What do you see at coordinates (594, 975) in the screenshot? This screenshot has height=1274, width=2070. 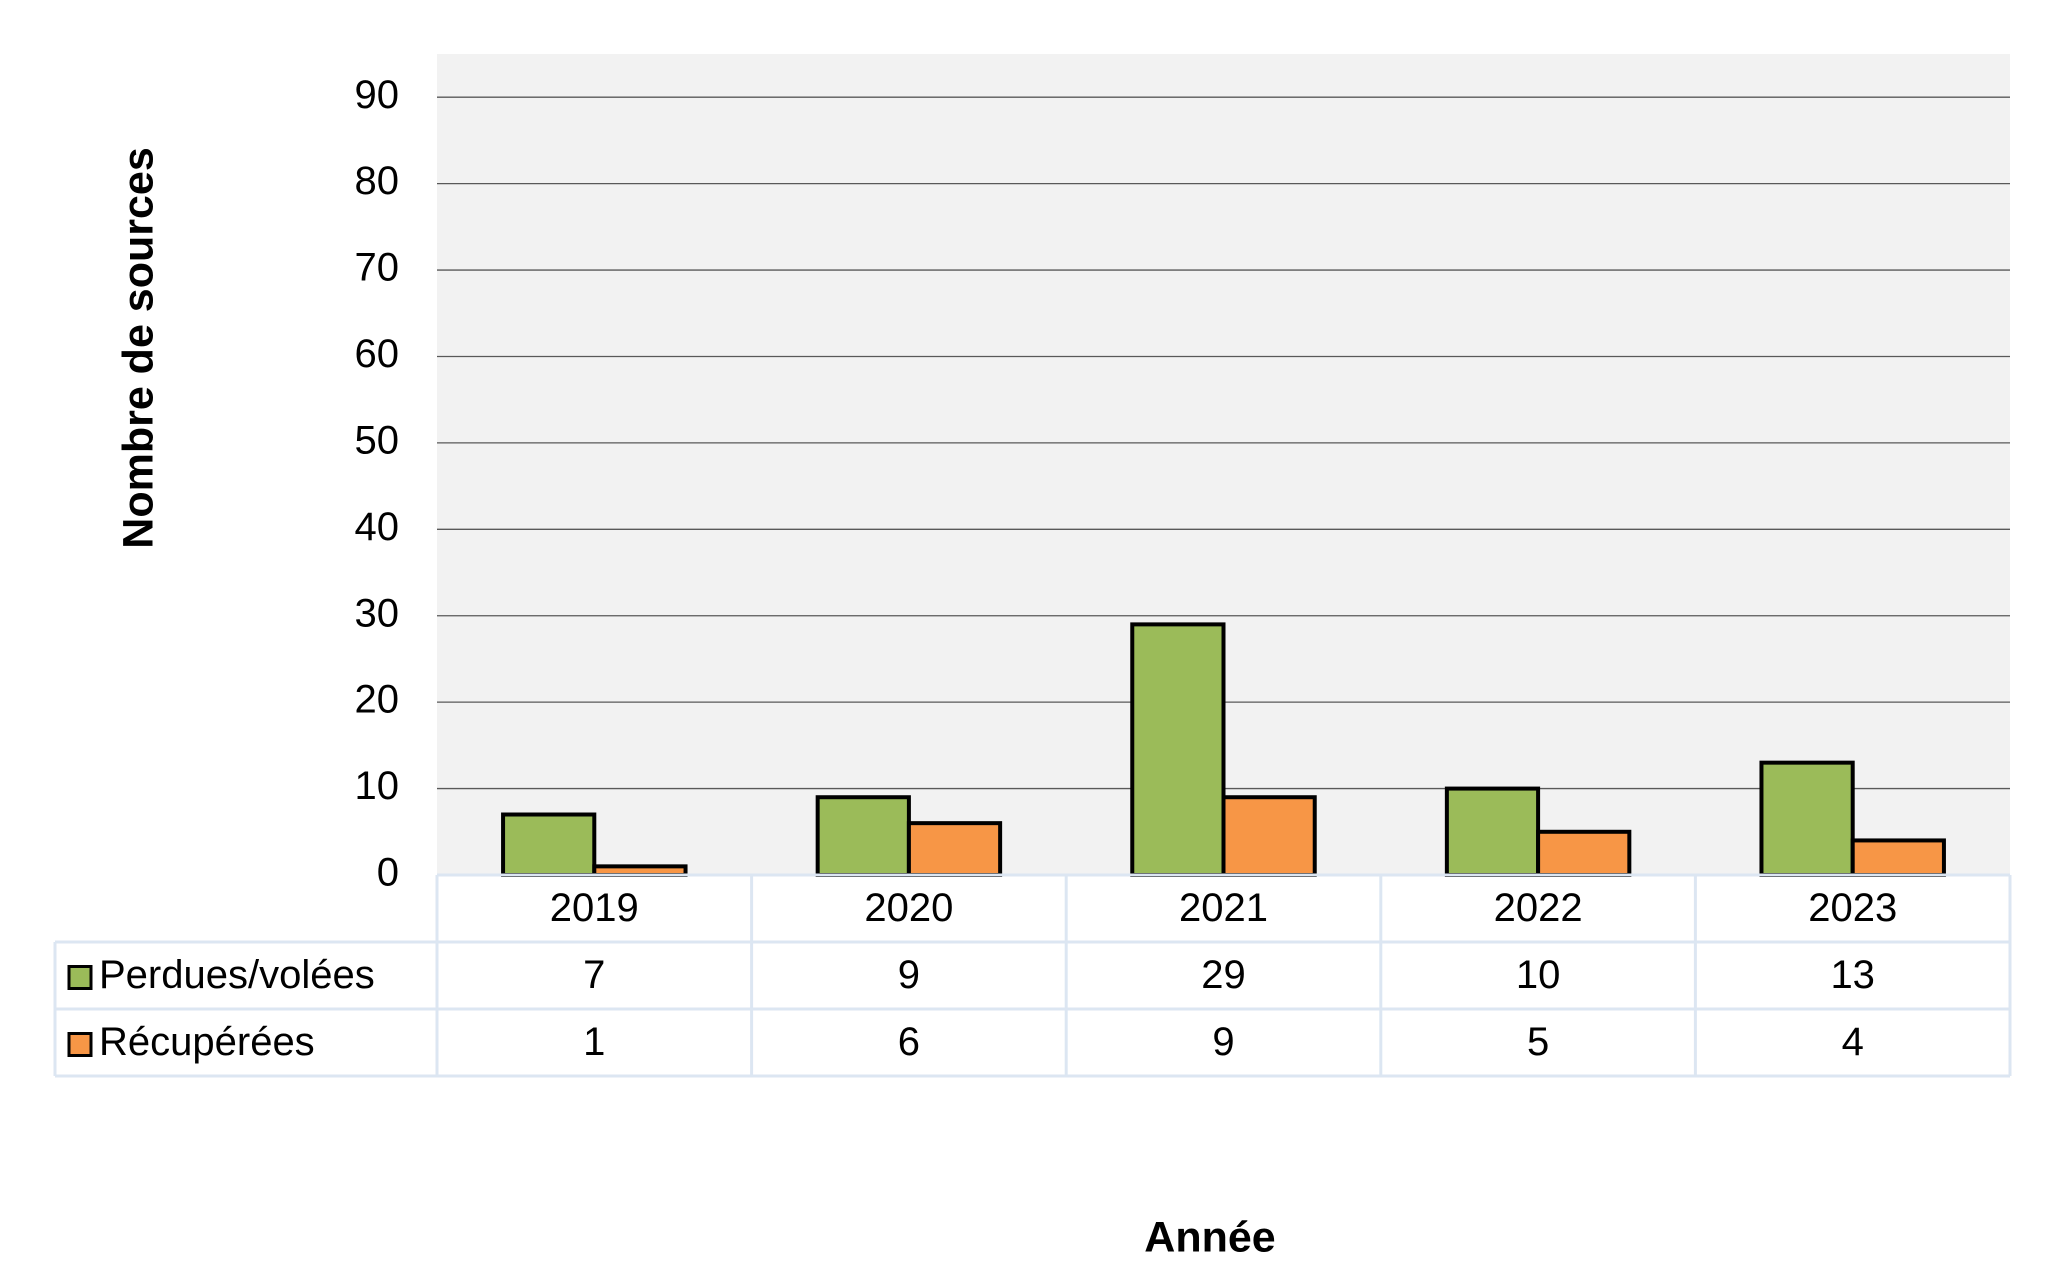 I see `table-value: 7` at bounding box center [594, 975].